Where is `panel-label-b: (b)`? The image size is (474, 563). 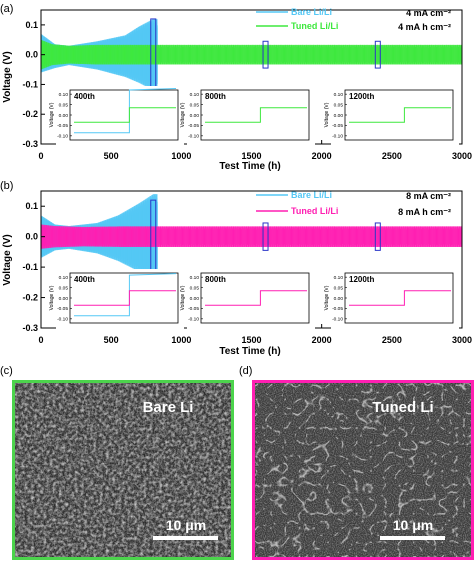 panel-label-b: (b) is located at coordinates (6, 186).